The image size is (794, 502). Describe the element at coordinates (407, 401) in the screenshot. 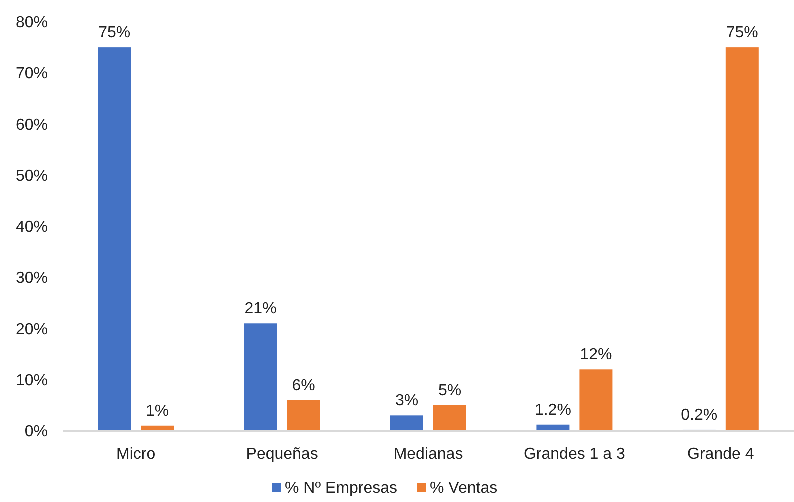

I see `data-label: 3%` at that location.